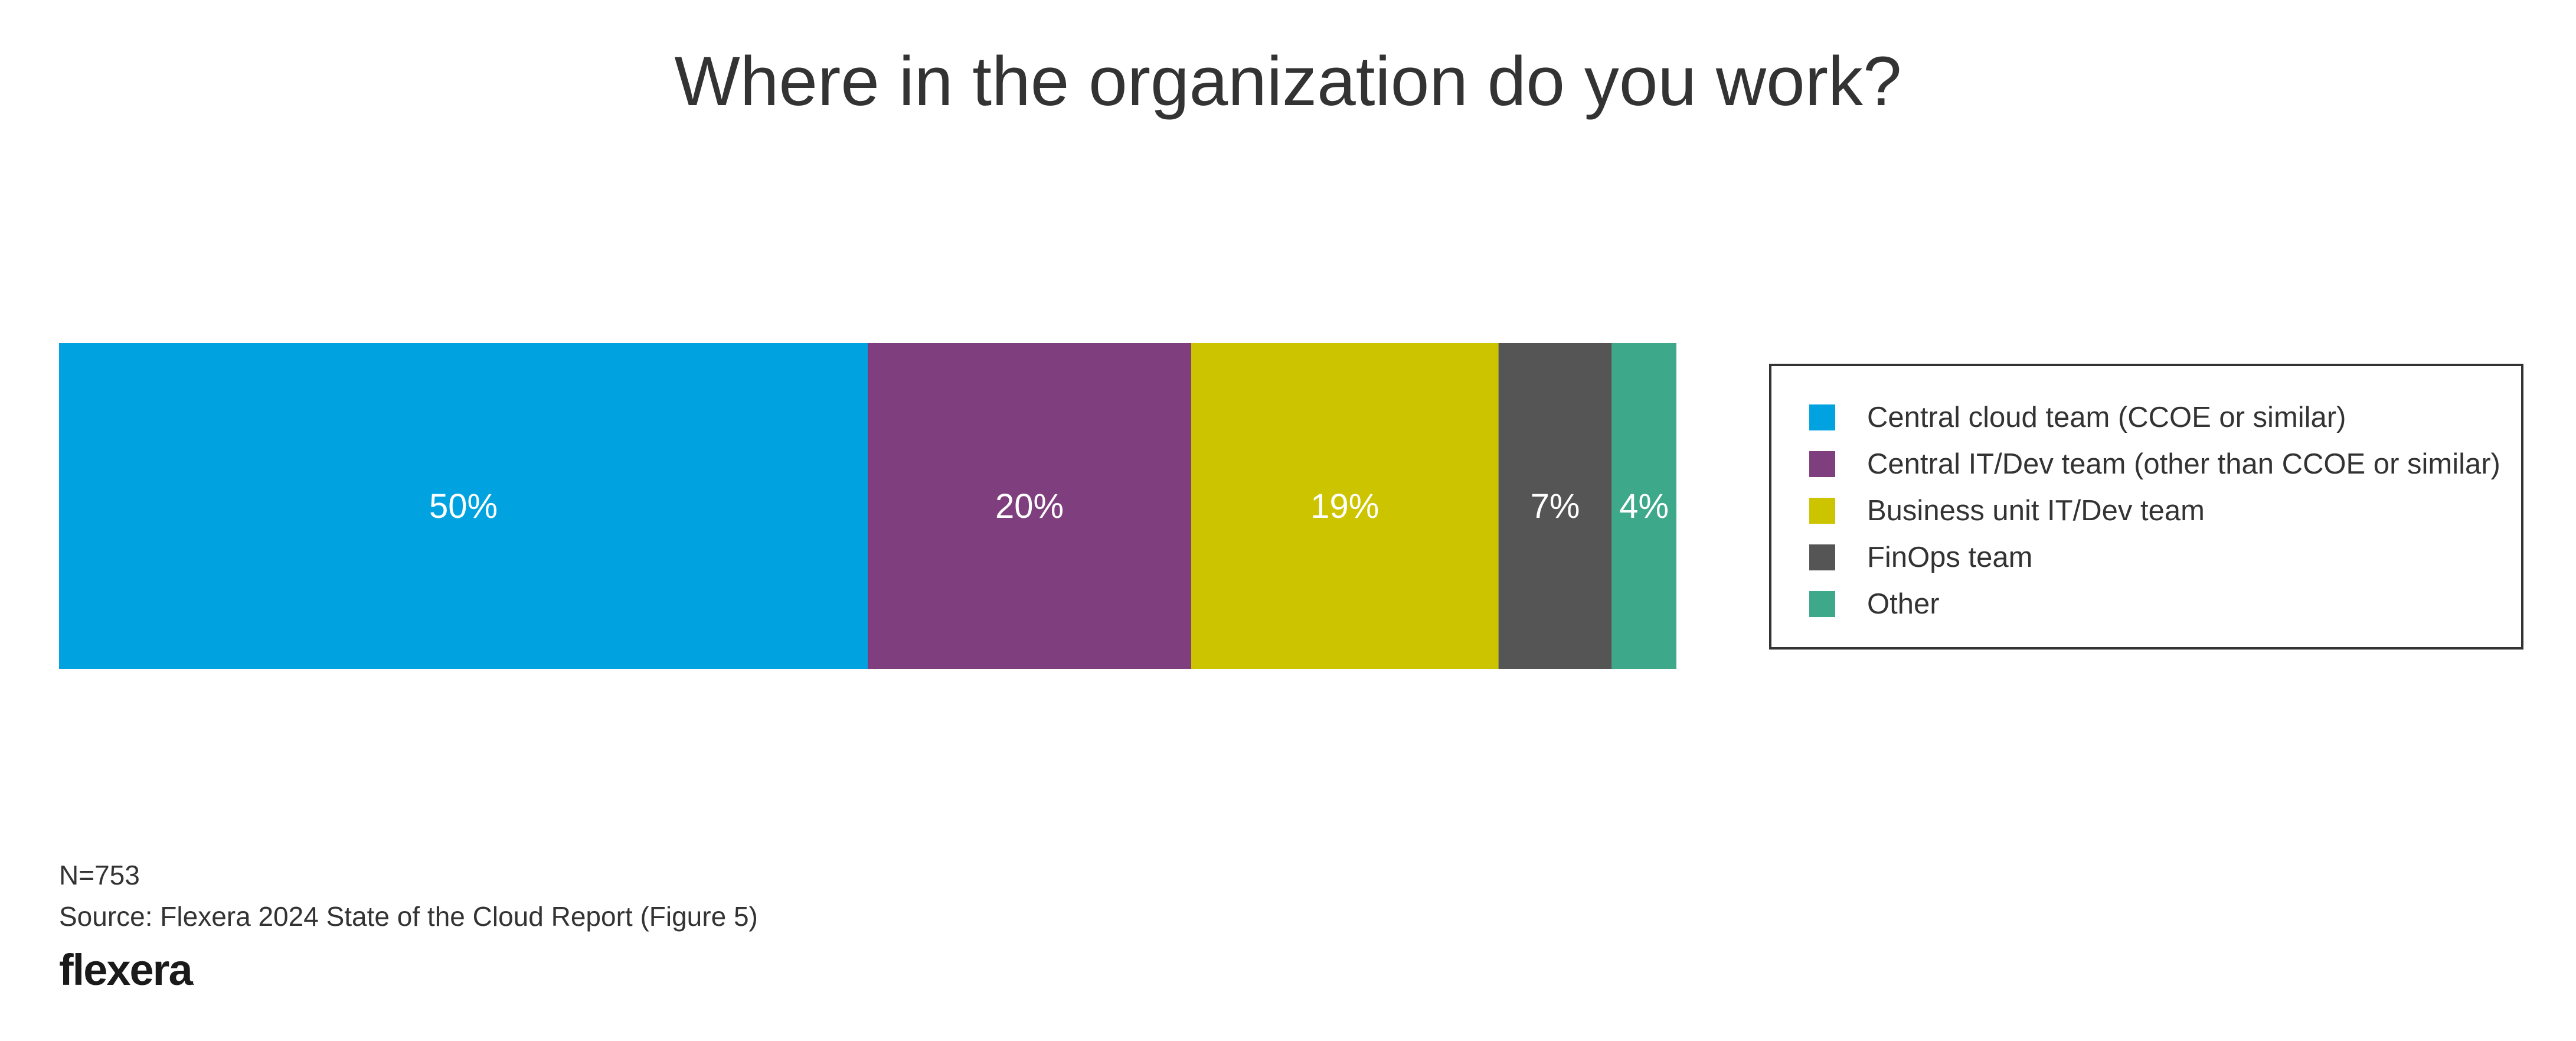 Image resolution: width=2576 pixels, height=1041 pixels. Describe the element at coordinates (99, 875) in the screenshot. I see `sample-size-note: N=753` at that location.